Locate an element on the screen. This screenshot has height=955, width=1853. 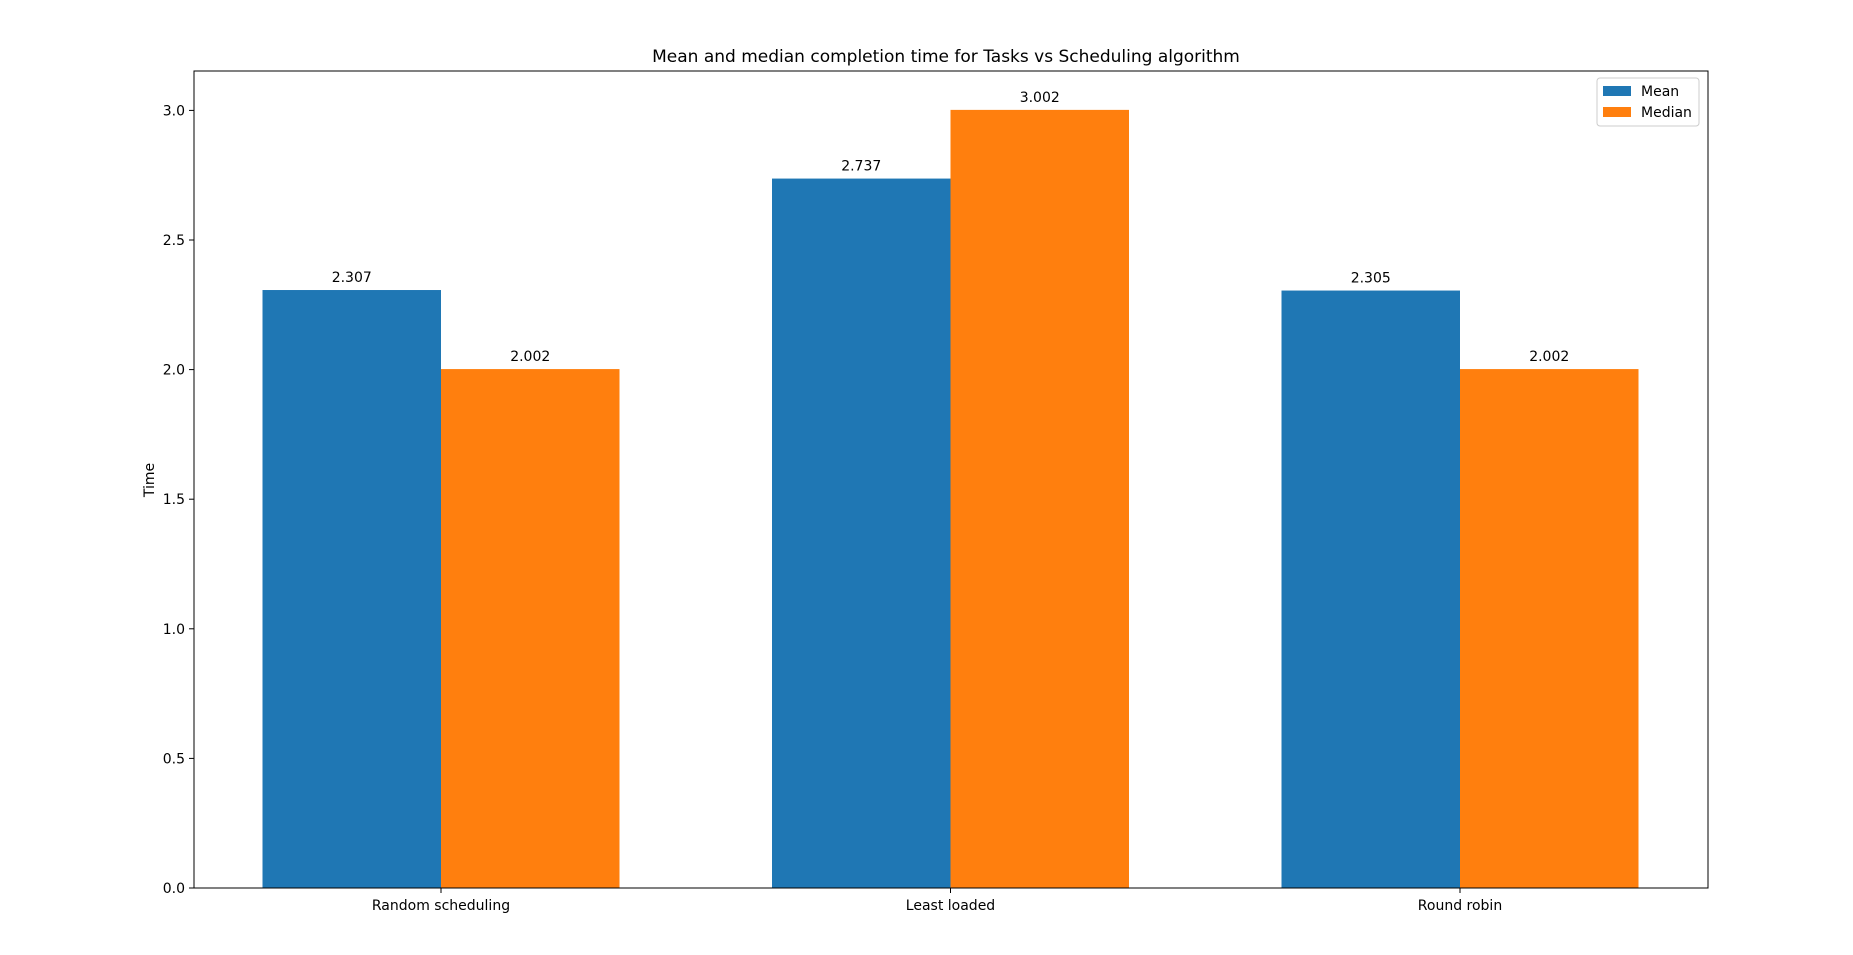
y-tick-label: 1.0 is located at coordinates (174, 630).